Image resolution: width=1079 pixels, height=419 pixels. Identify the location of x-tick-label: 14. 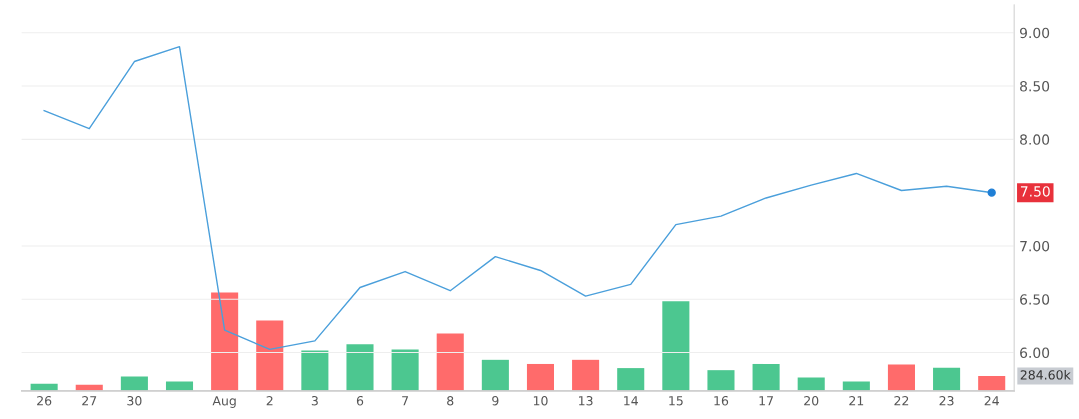
(631, 401).